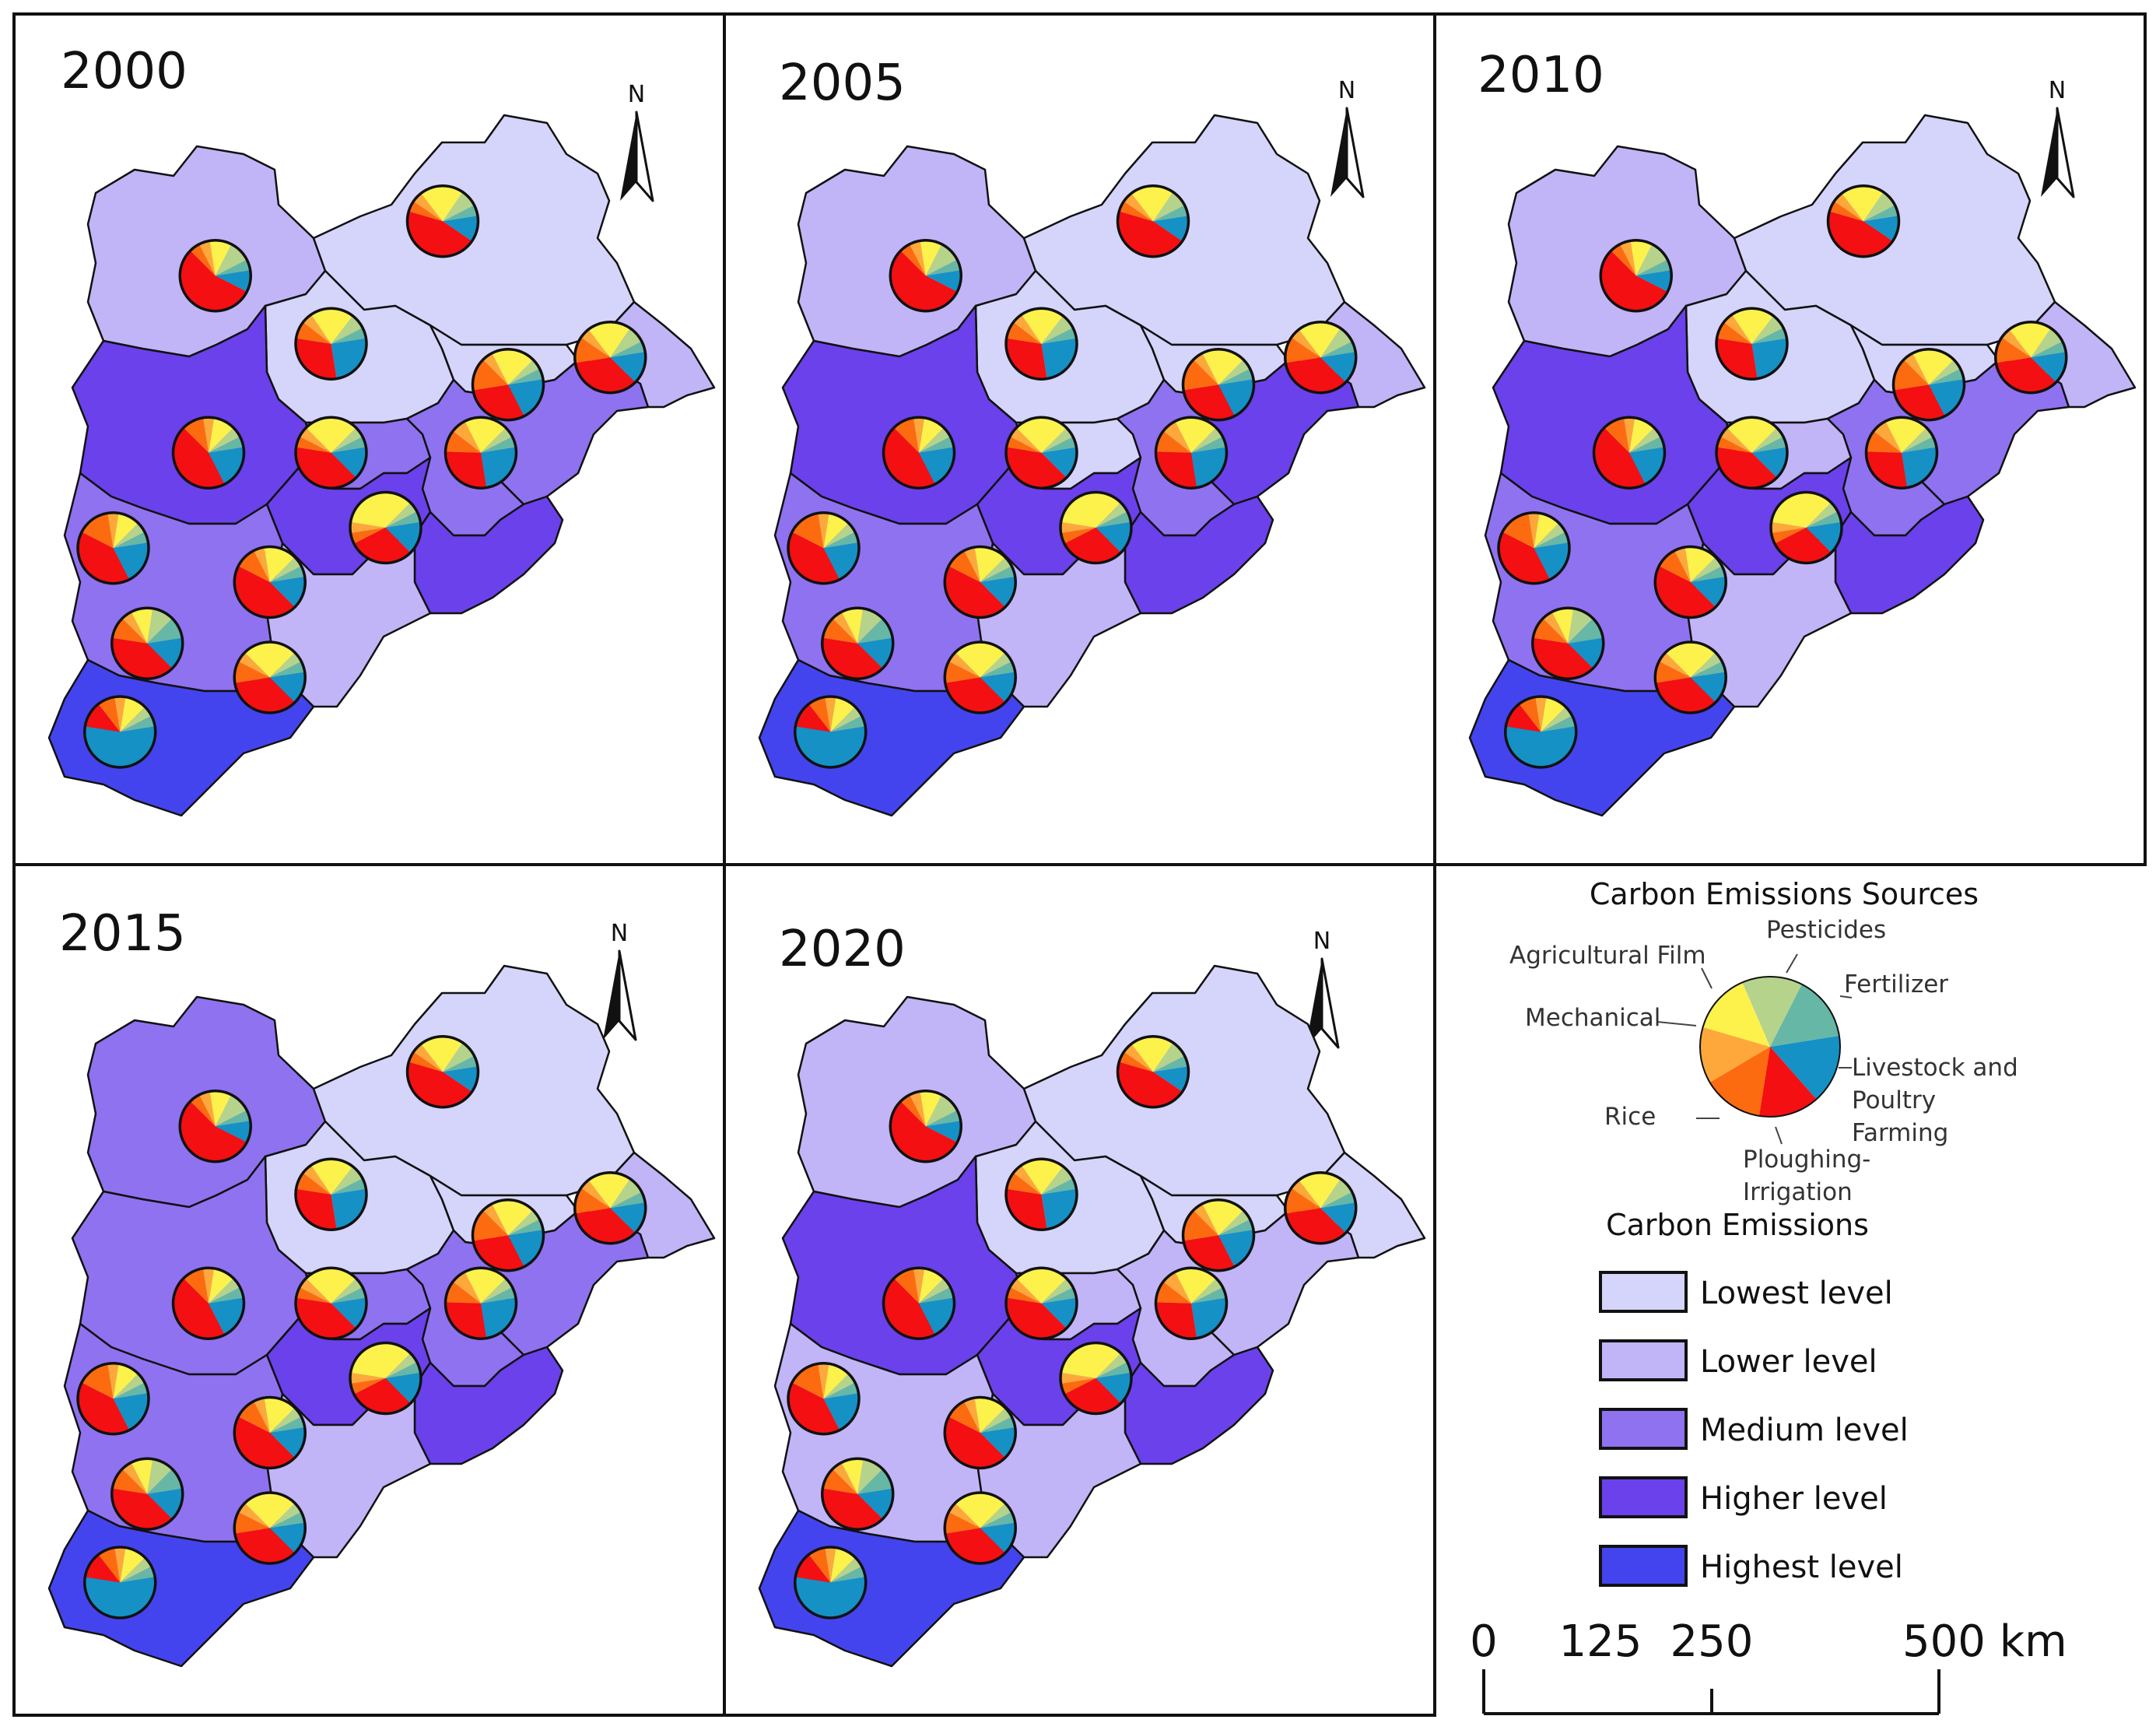  I want to click on scale-tick-0: 0, so click(1484, 1641).